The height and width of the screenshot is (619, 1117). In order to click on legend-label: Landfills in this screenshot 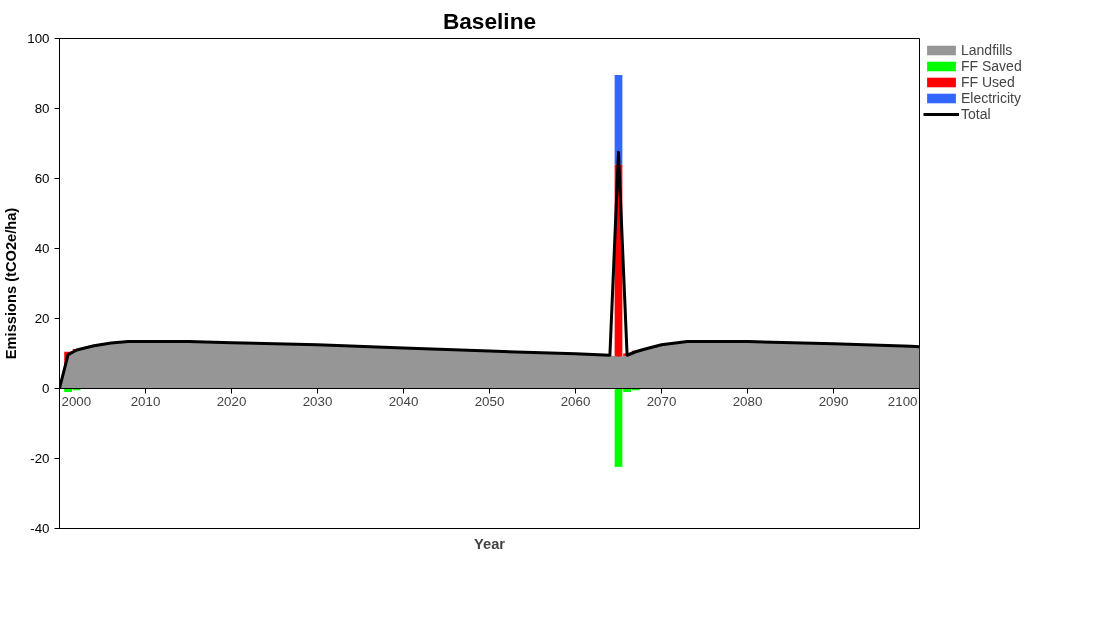, I will do `click(987, 50)`.